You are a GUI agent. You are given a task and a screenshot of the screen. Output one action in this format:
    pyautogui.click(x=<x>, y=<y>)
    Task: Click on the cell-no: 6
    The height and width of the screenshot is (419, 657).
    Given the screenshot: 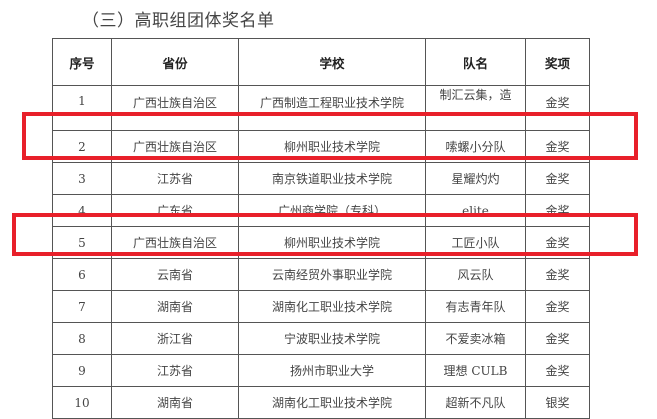 What is the action you would take?
    pyautogui.click(x=82, y=274)
    